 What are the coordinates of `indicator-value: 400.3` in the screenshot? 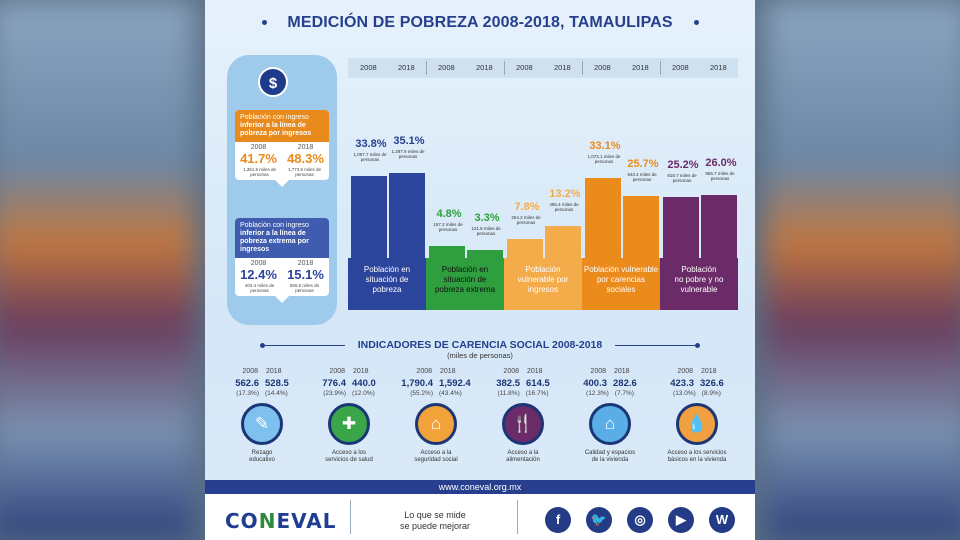 It's located at (595, 383).